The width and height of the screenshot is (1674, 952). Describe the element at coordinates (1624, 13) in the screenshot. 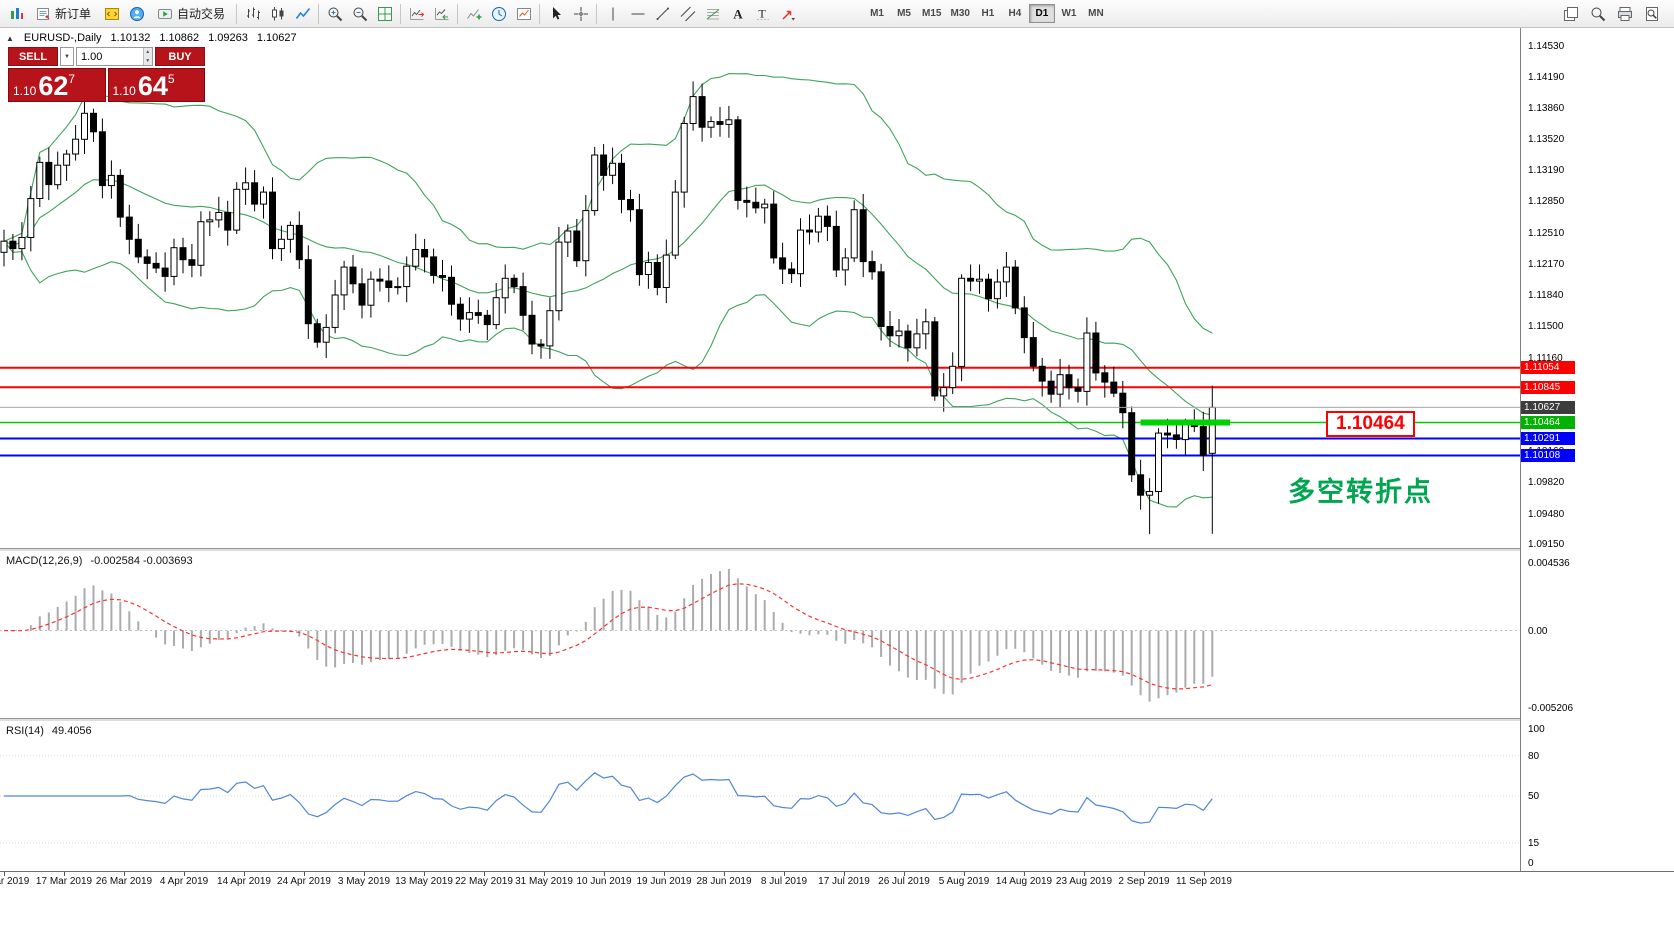

I see `print-icon` at that location.